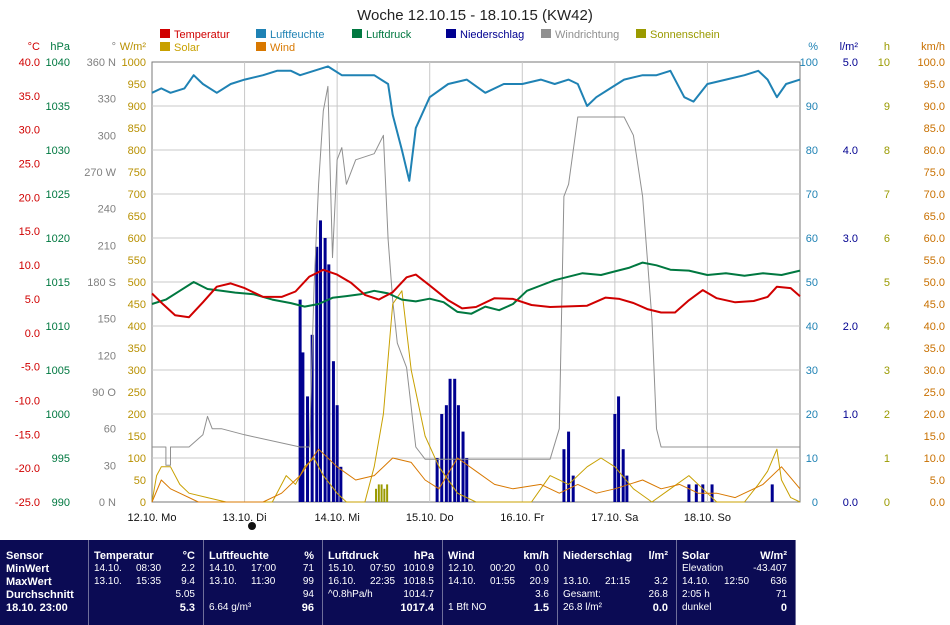 This screenshot has width=950, height=625. What do you see at coordinates (108, 581) in the screenshot?
I see `stats-cell: 13.10.` at bounding box center [108, 581].